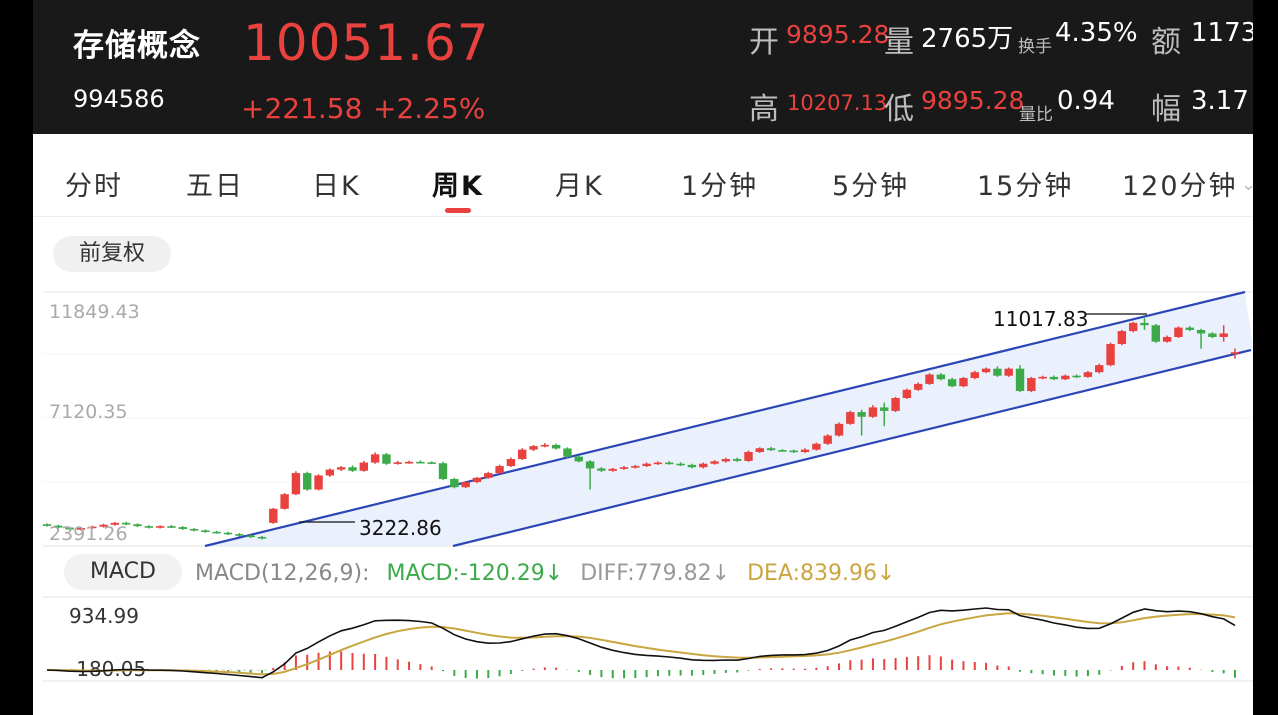  I want to click on turnover-label: 换手, so click(1035, 47).